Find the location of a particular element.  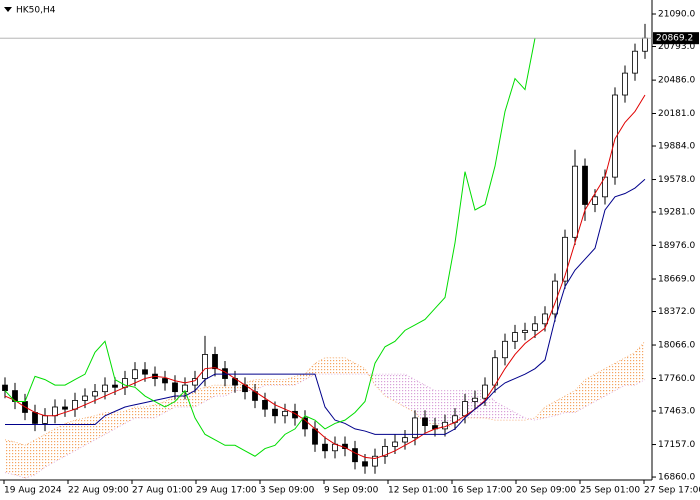

x-tick-label: 16 Sep 17:00 is located at coordinates (482, 491).